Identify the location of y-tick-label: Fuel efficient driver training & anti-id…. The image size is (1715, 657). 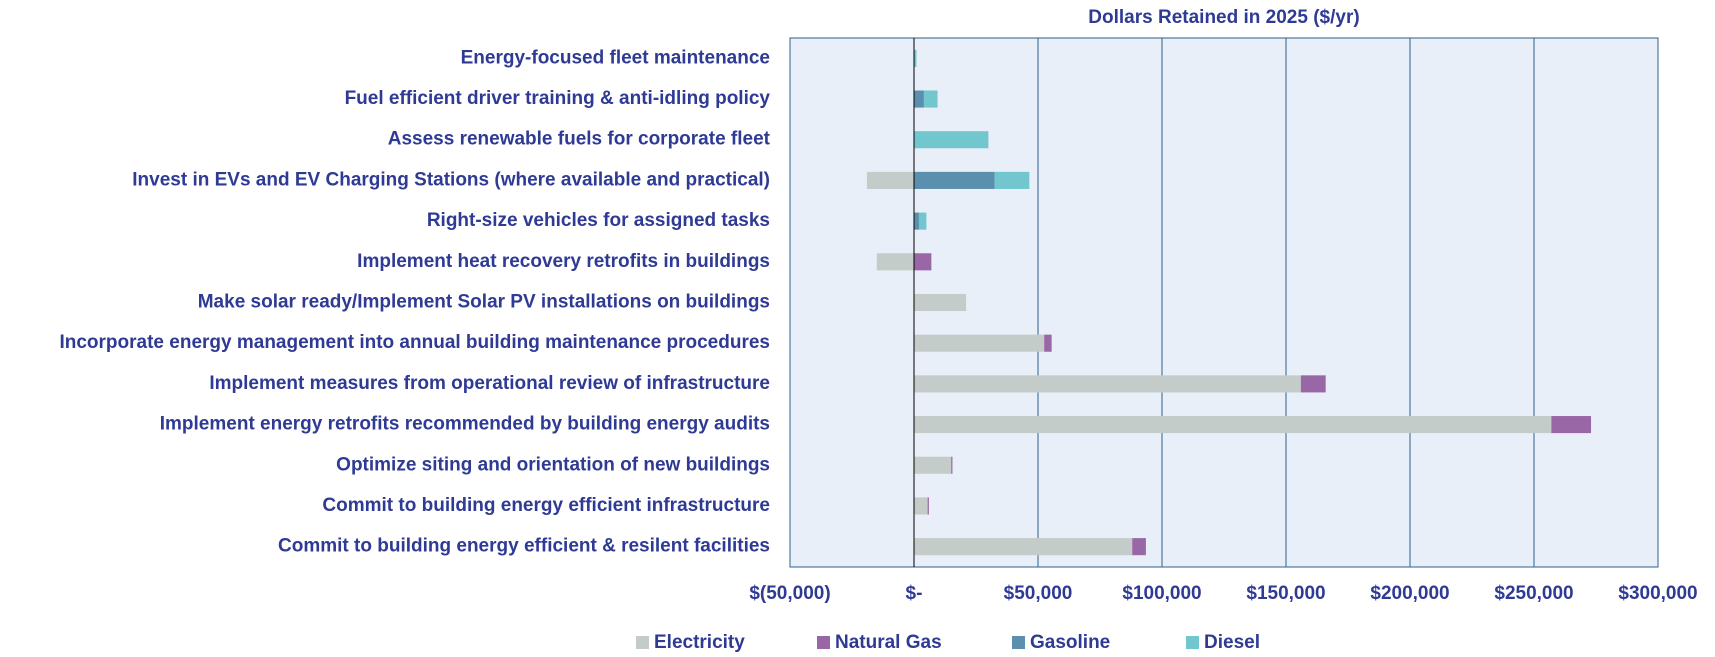
(558, 98).